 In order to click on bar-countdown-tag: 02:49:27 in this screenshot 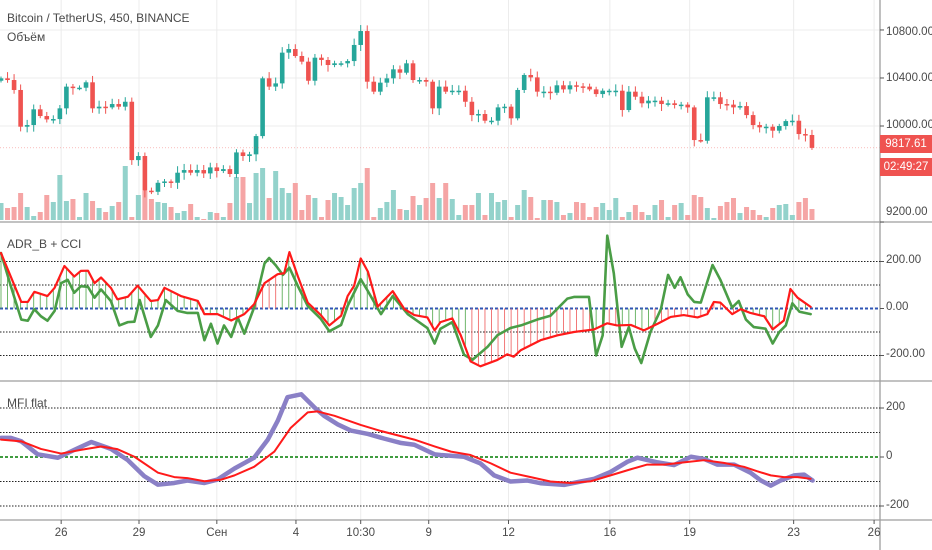, I will do `click(906, 167)`.